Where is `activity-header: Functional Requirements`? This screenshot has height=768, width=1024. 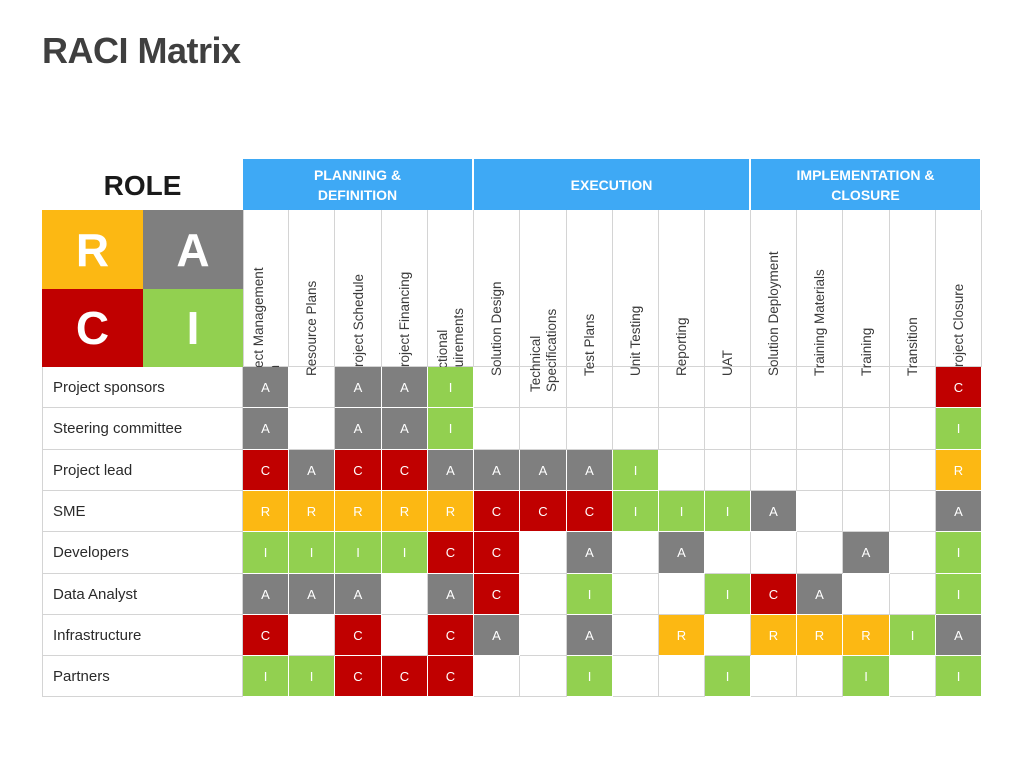 activity-header: Functional Requirements is located at coordinates (451, 301).